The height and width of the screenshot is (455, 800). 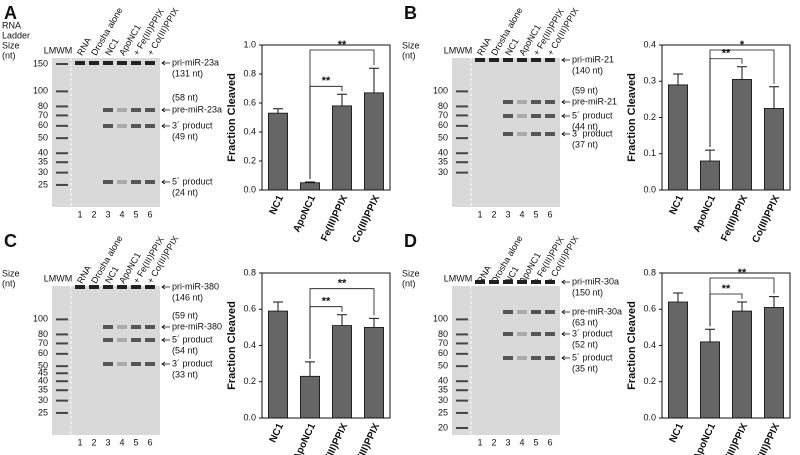 I want to click on gel-annotation: (44 nt), so click(x=585, y=126).